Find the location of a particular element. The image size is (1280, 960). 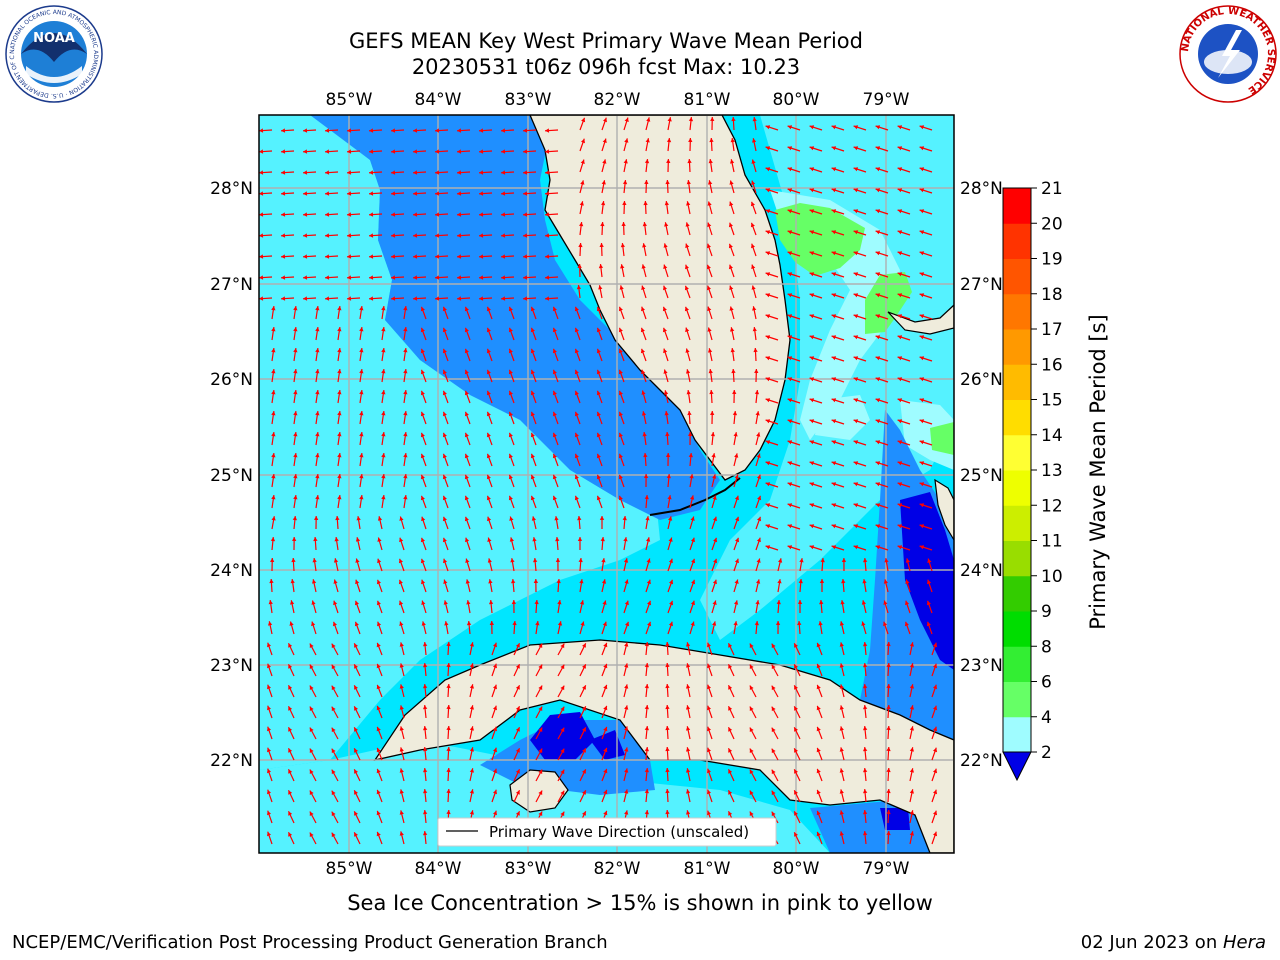

florida-keys is located at coordinates (695, 496).